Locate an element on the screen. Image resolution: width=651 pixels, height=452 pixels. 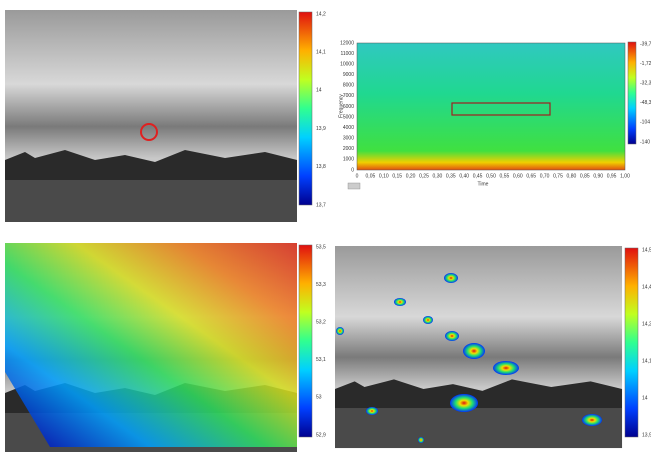
y-tick-label: 7000 is located at coordinates (348, 96).